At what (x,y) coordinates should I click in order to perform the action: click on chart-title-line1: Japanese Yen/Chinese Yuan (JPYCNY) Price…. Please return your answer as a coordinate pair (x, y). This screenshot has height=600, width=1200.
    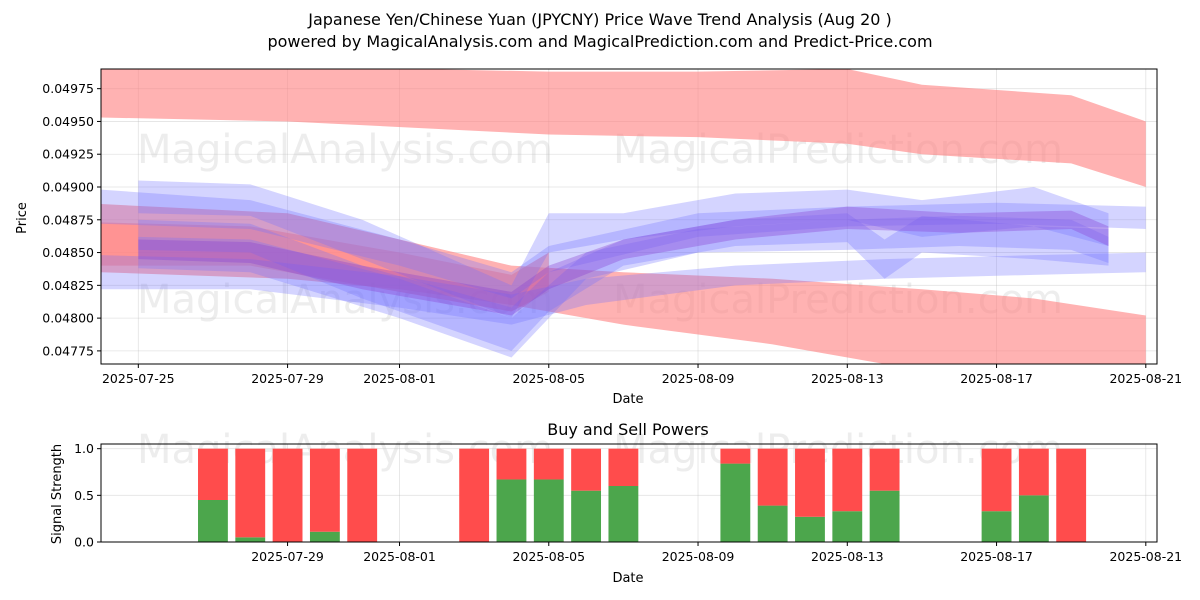
    Looking at the image, I should click on (599, 19).